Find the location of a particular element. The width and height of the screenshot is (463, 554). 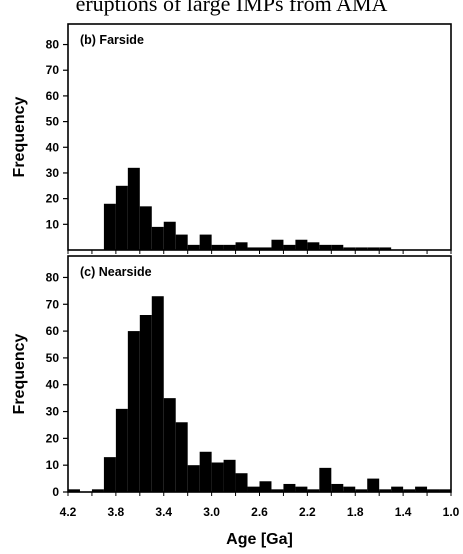

nearside-panel-label: (c) Nearside is located at coordinates (116, 272).